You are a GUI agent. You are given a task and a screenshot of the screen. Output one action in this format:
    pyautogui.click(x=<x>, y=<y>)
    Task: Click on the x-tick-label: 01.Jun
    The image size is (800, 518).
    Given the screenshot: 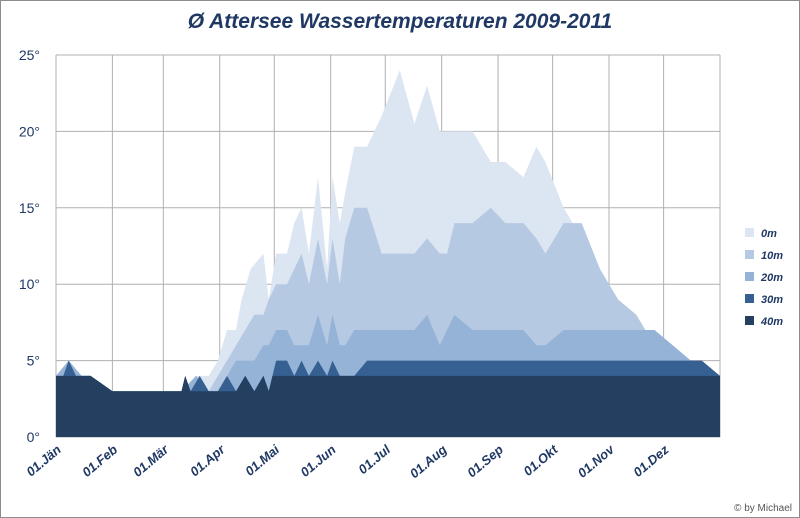 What is the action you would take?
    pyautogui.click(x=317, y=461)
    